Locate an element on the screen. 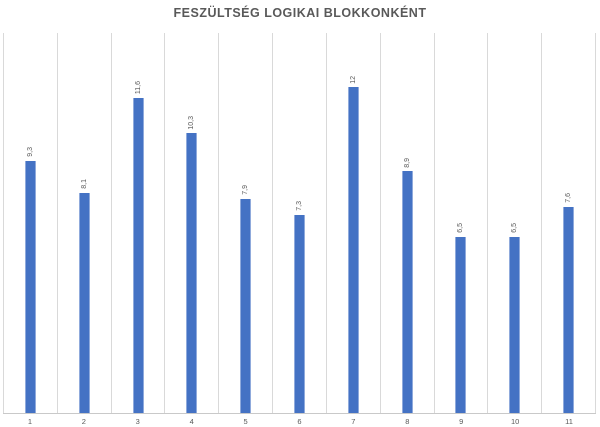 This screenshot has width=600, height=427. bar-value-label: 10,3 is located at coordinates (192, 122).